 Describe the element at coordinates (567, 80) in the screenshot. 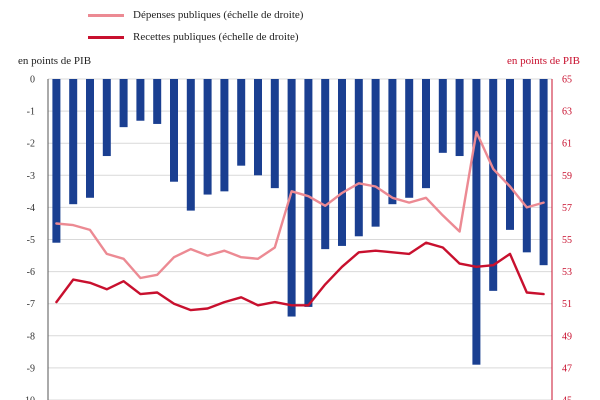

I see `right-tick-label: 65` at that location.